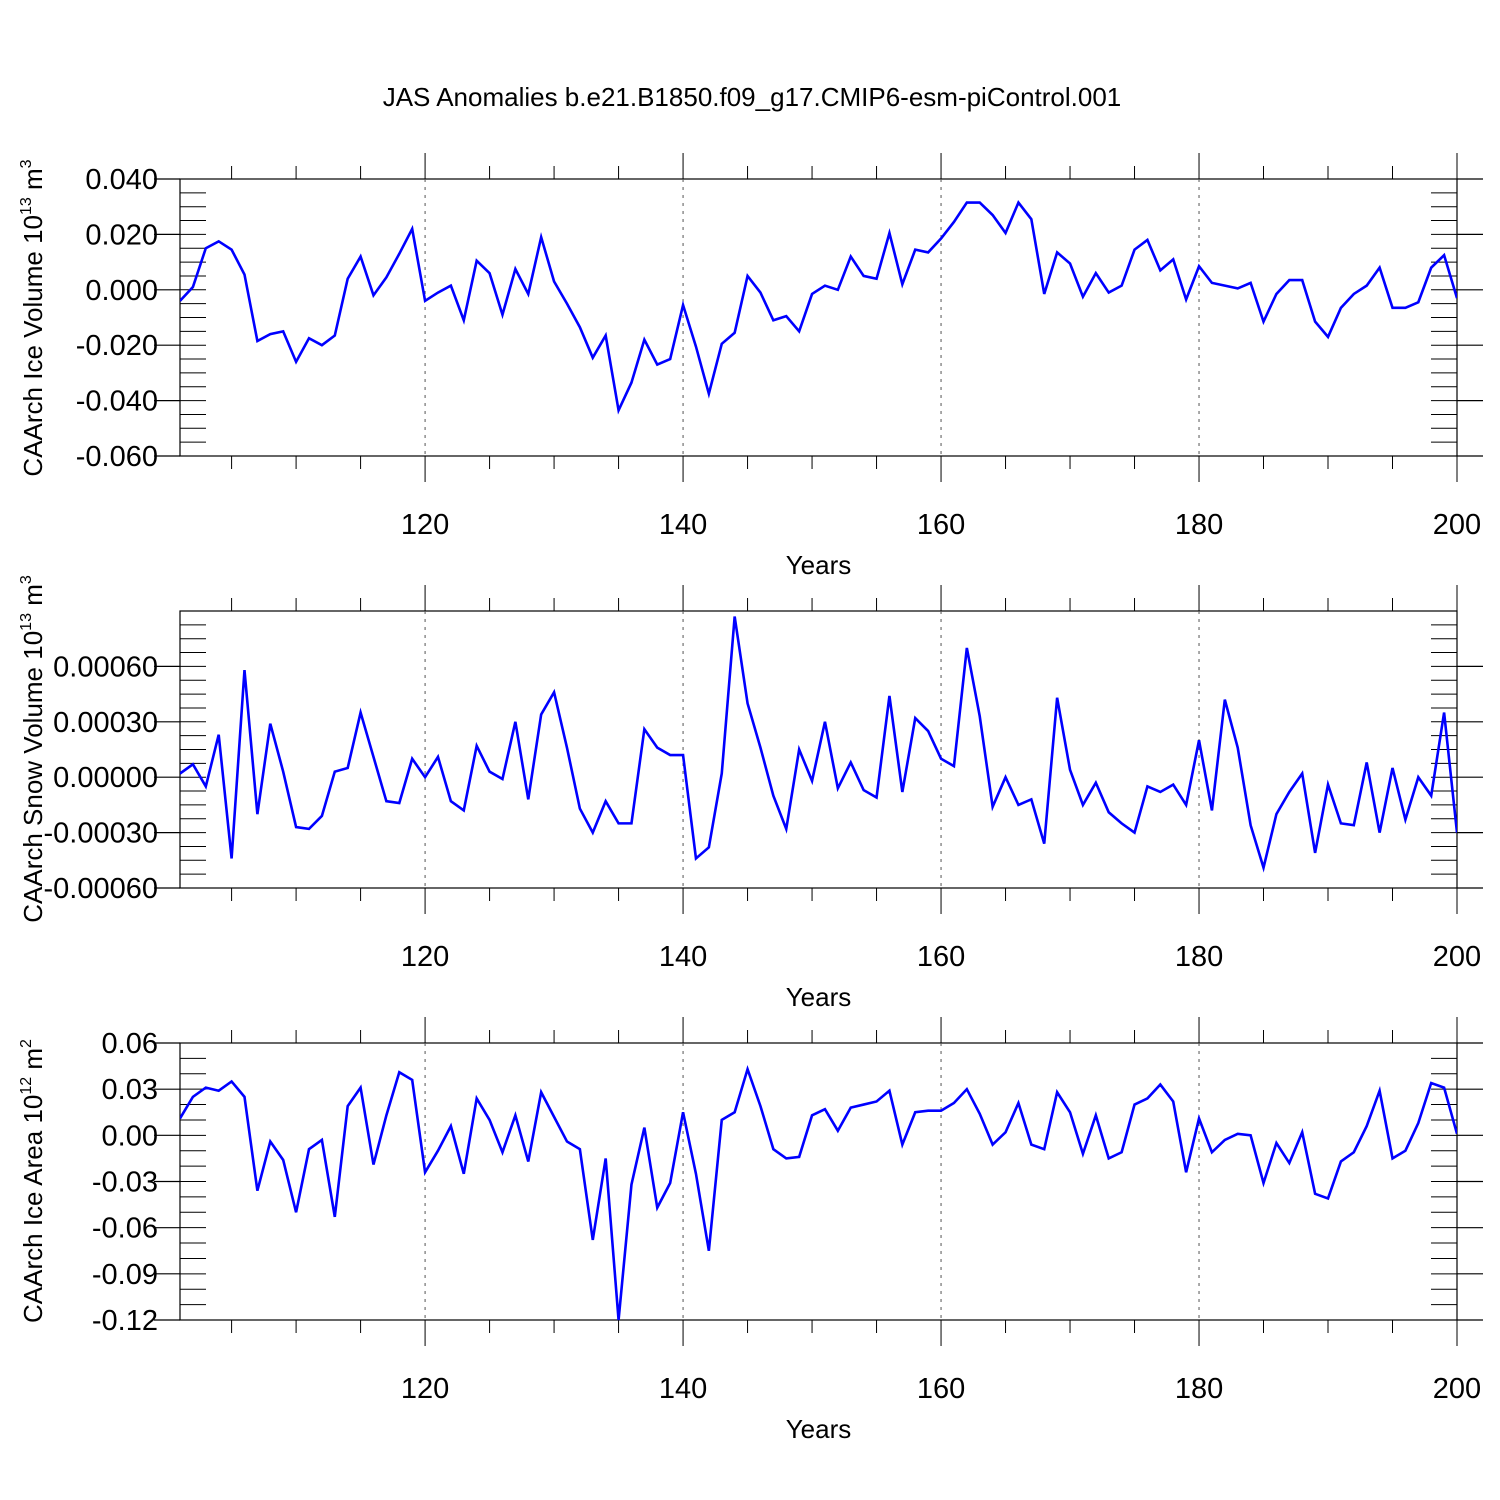  Describe the element at coordinates (125, 1229) in the screenshot. I see `y-tick-label: -0.06` at that location.